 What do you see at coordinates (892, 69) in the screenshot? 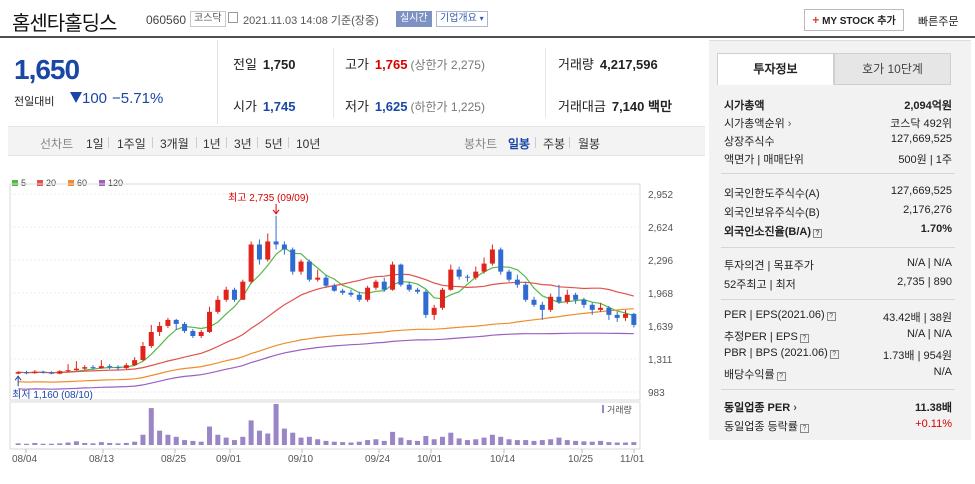
I see `tab-quote-10: 호가 10단계` at bounding box center [892, 69].